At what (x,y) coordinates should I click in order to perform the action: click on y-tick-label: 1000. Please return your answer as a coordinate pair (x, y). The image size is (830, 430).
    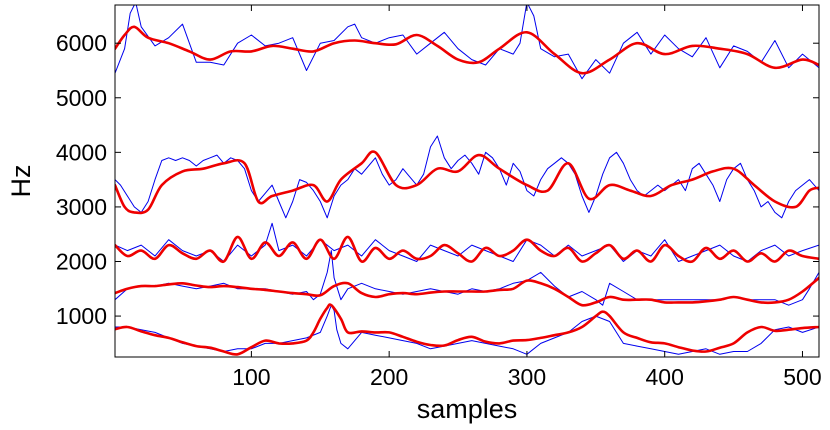
    Looking at the image, I should click on (81, 316).